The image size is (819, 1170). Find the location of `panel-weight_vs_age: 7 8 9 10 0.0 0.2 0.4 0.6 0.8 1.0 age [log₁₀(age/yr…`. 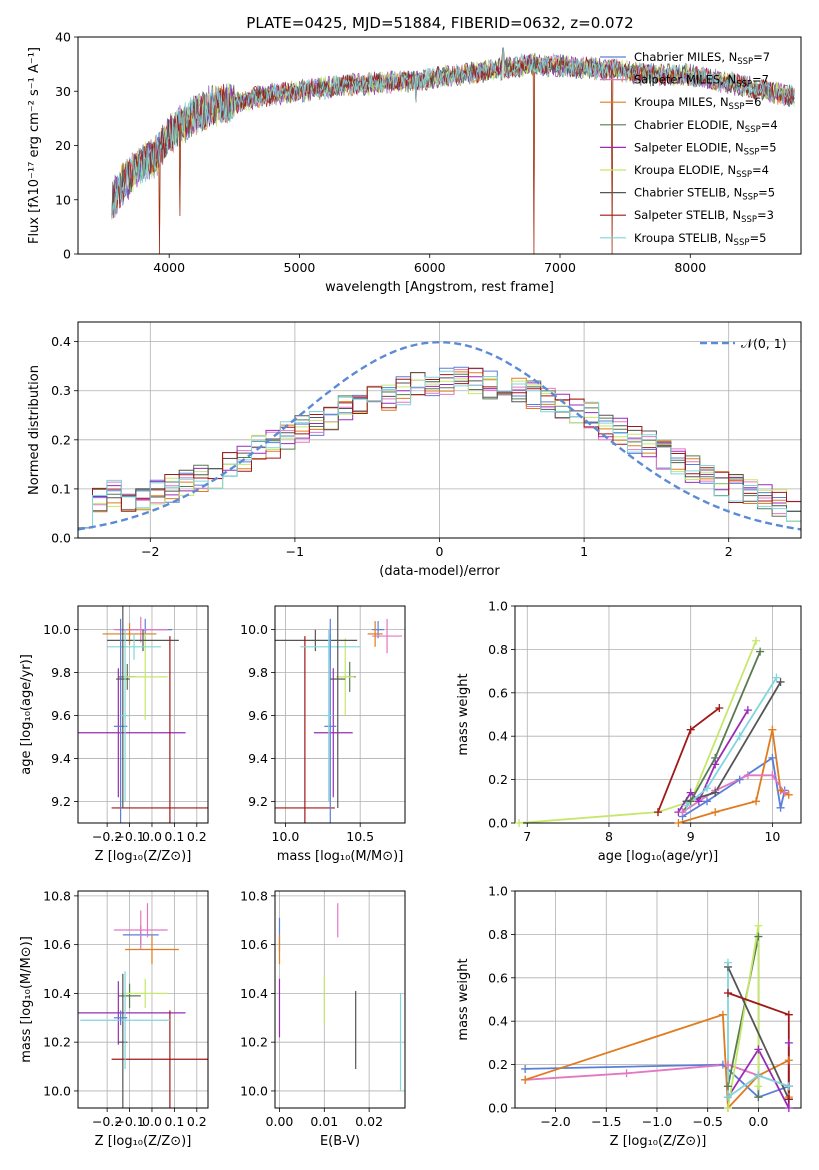

panel-weight_vs_age: 7 8 9 10 0.0 0.2 0.4 0.6 0.8 1.0 age [log₁₀(age/yr… is located at coordinates (629, 731).